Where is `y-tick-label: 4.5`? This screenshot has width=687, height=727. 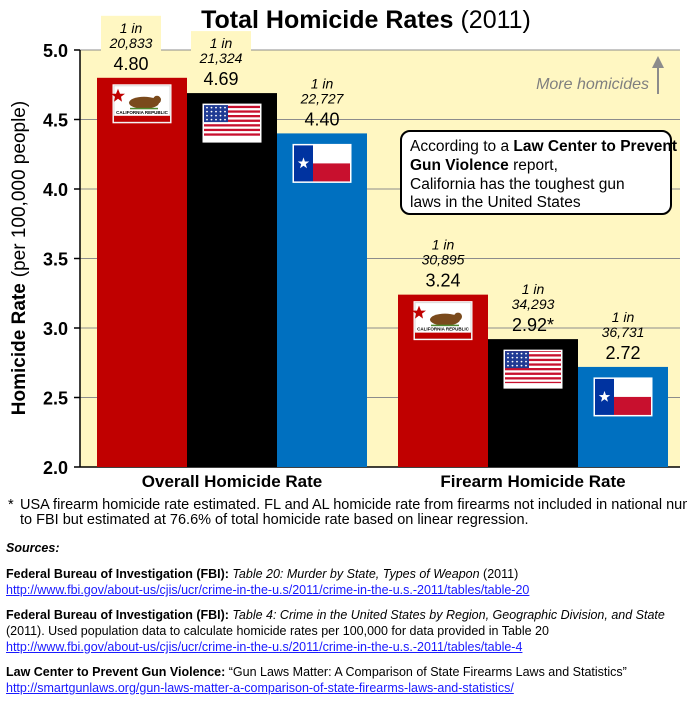 y-tick-label: 4.5 is located at coordinates (55, 121).